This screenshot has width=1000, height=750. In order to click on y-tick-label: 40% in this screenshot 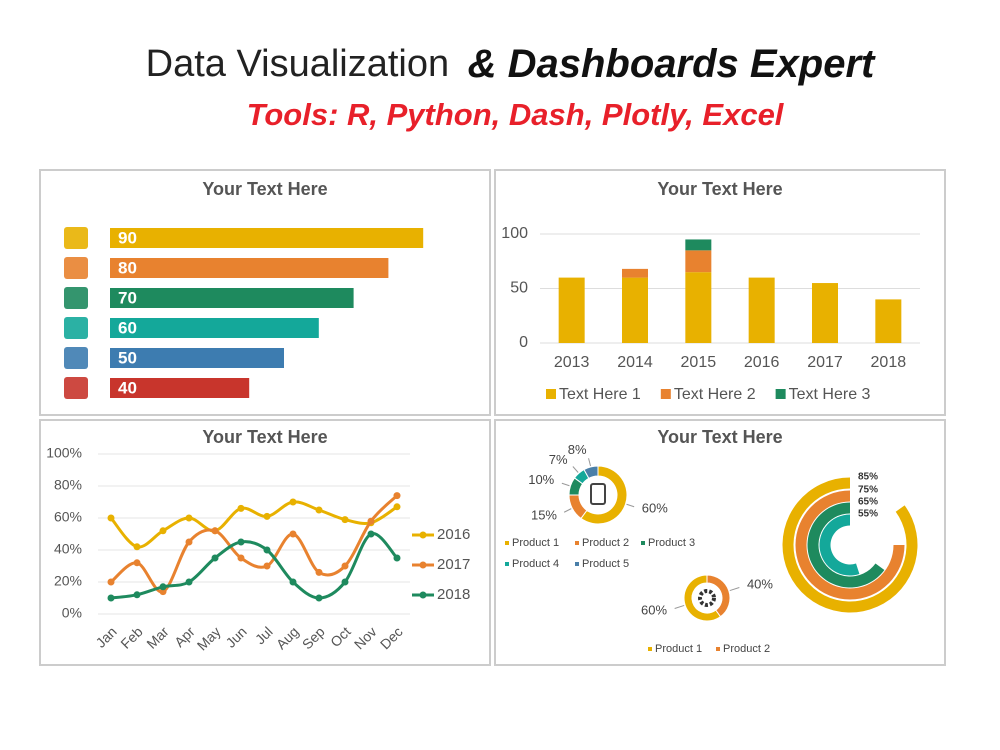, I will do `click(68, 549)`.